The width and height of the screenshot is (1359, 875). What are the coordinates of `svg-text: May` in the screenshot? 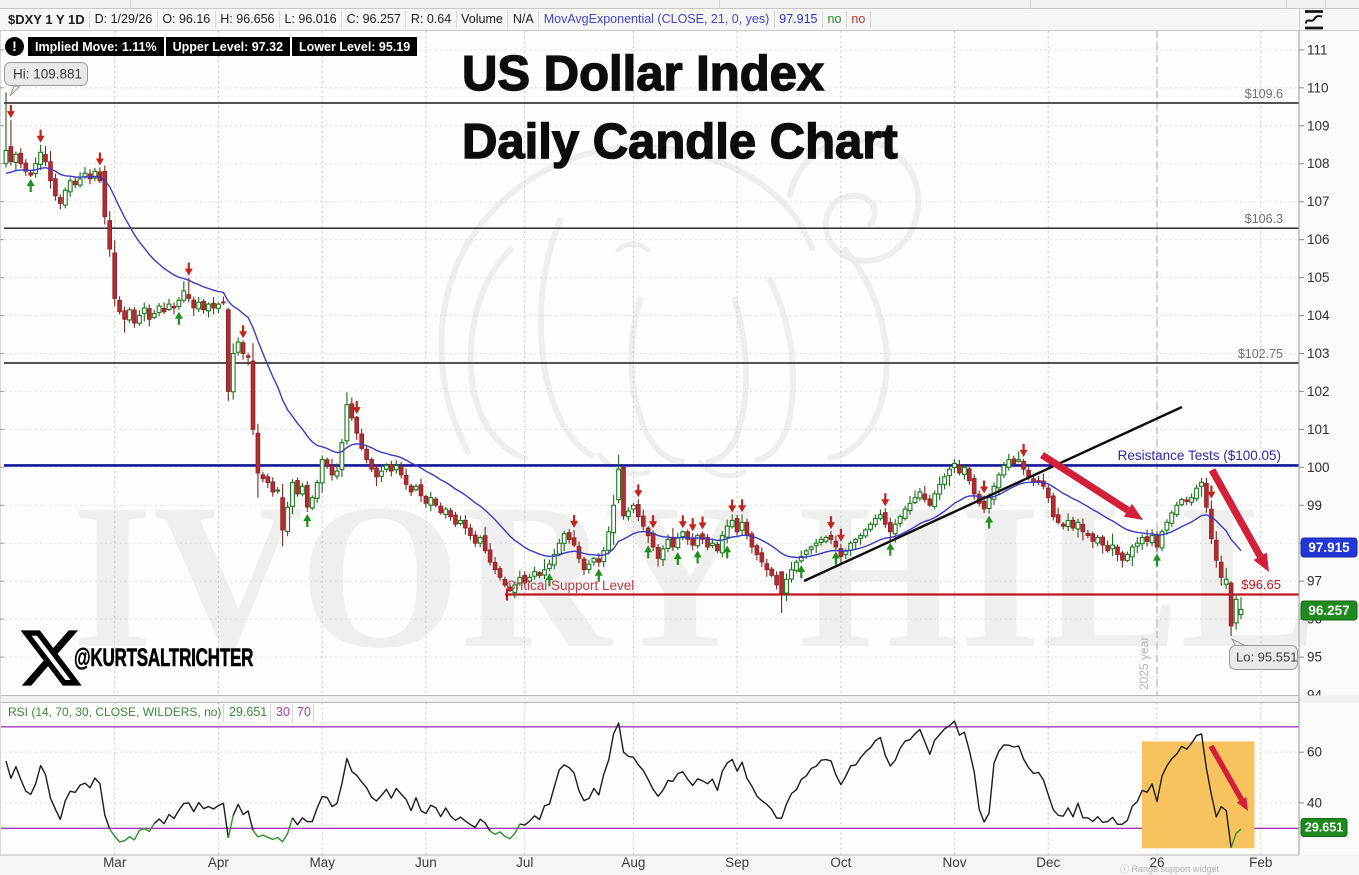 It's located at (322, 862).